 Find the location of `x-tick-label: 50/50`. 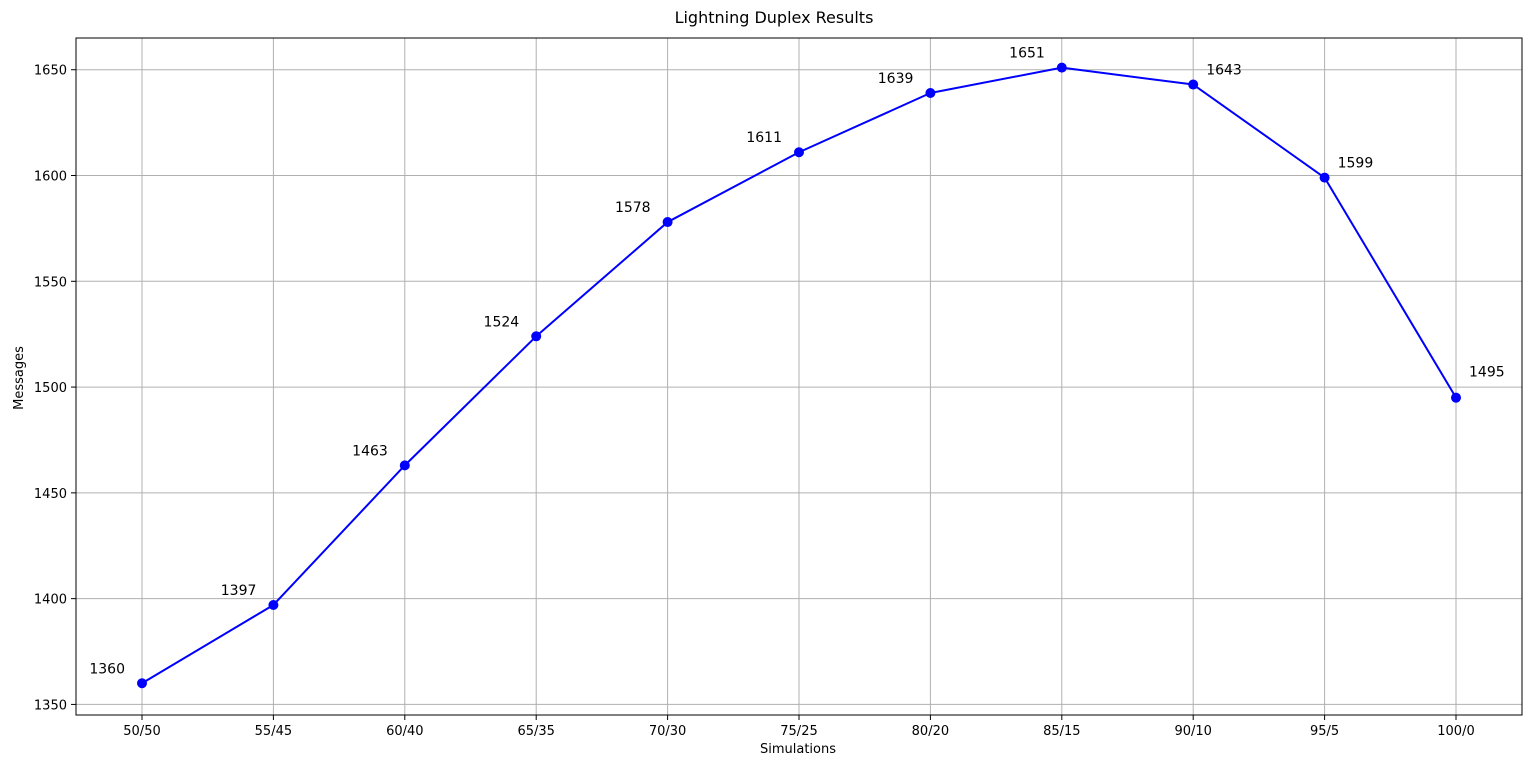

x-tick-label: 50/50 is located at coordinates (141, 731).